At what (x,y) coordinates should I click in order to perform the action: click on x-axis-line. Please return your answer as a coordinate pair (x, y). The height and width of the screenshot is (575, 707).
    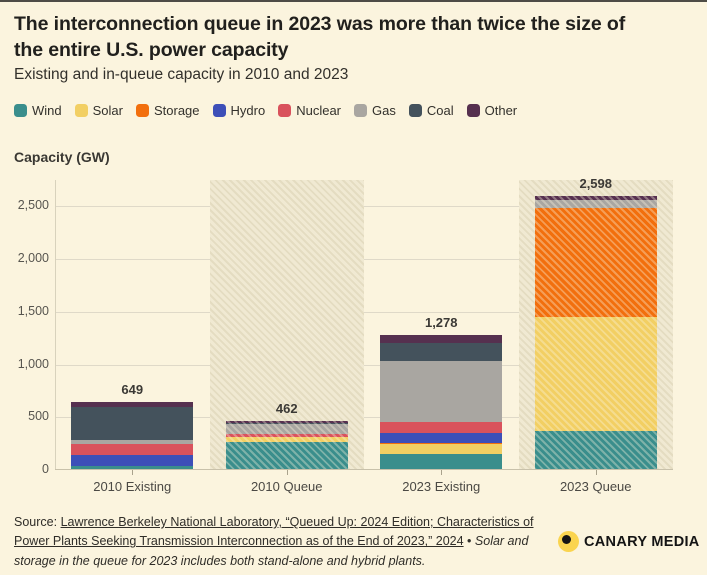
    Looking at the image, I should click on (364, 469).